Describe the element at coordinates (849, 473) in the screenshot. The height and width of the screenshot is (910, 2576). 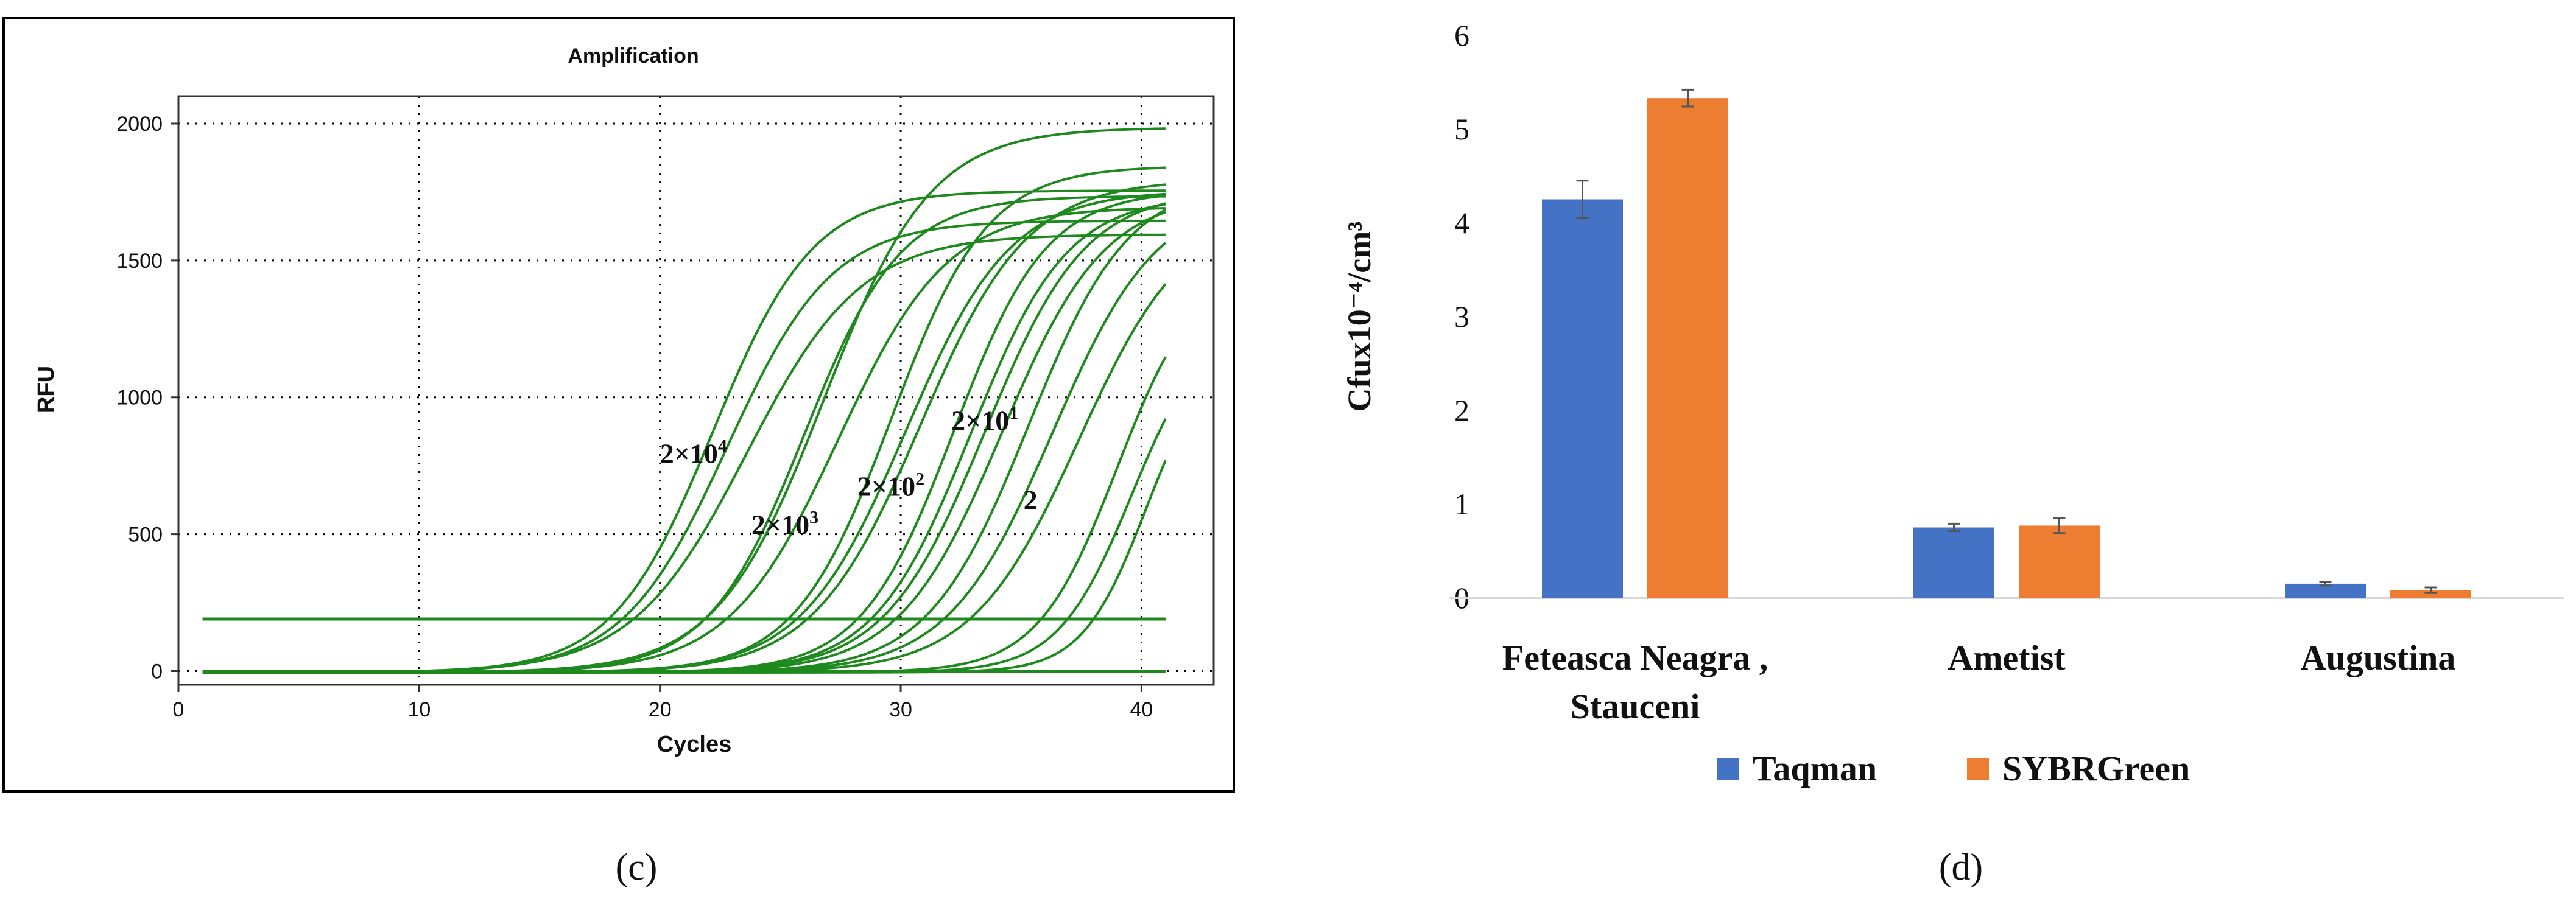
I see `dilution-labels: 2×10⁴ 2×10³ 2×10² 2×10¹ 2` at that location.